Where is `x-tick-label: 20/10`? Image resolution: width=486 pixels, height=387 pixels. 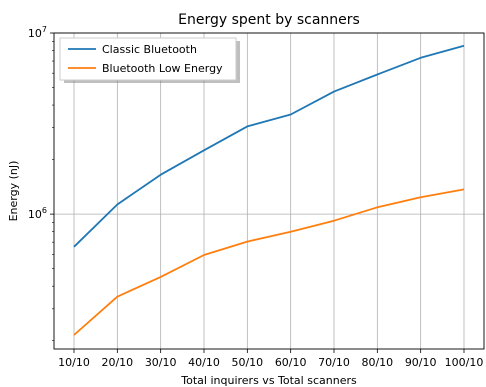 x-tick-label: 20/10 is located at coordinates (117, 362).